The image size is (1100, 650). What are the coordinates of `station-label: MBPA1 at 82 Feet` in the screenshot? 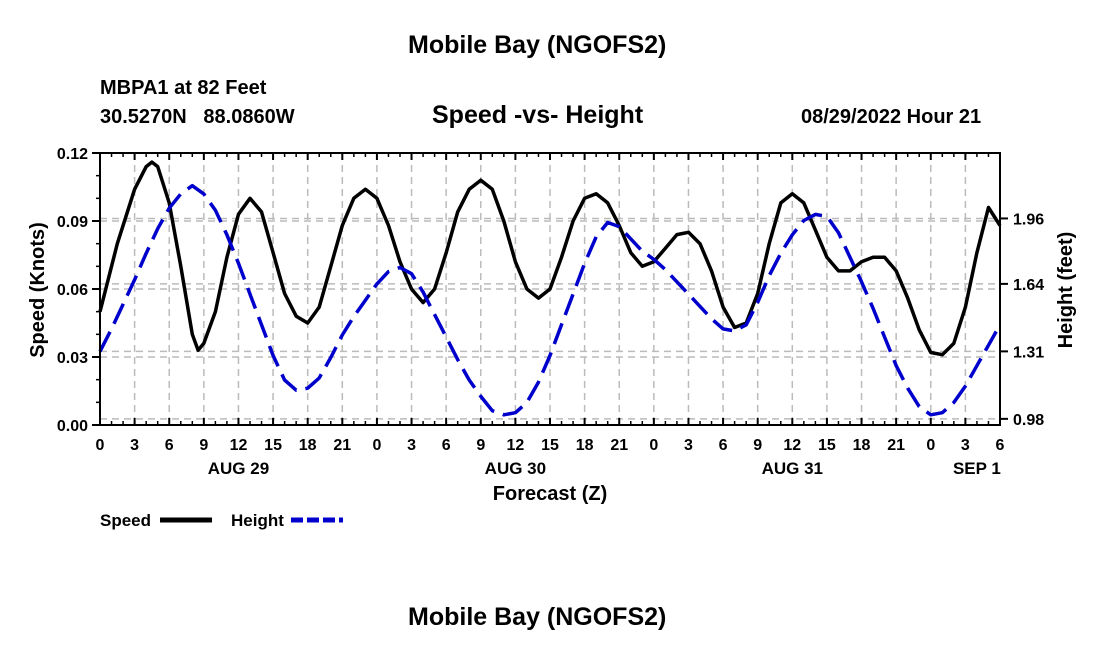 It's located at (183, 88).